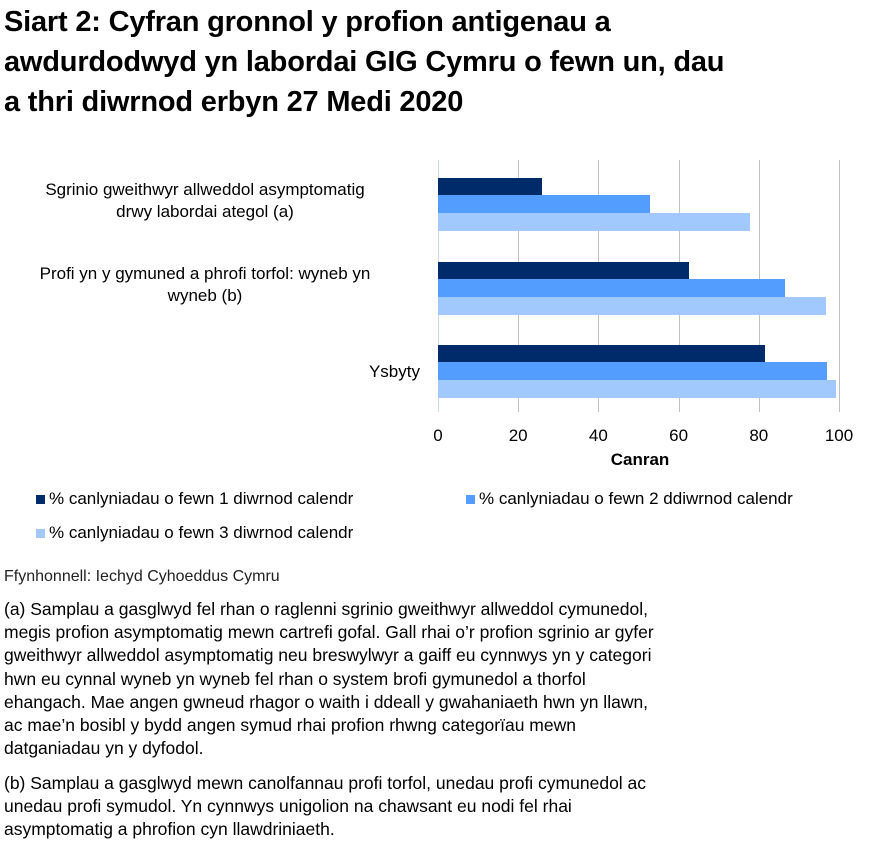 This screenshot has width=874, height=857. I want to click on legend-item: % canlyniadau o fewn 3 diwrnod calendr, so click(194, 533).